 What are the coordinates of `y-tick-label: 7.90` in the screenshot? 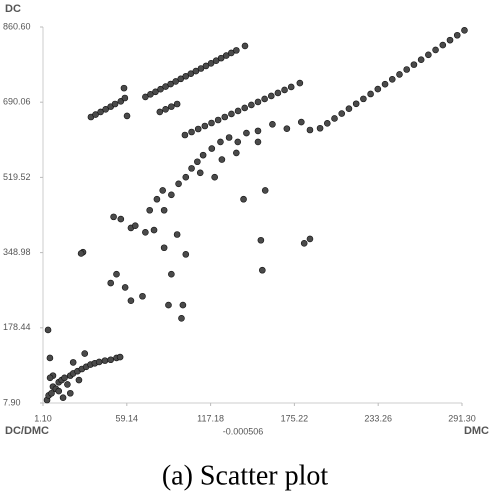 It's located at (12, 402).